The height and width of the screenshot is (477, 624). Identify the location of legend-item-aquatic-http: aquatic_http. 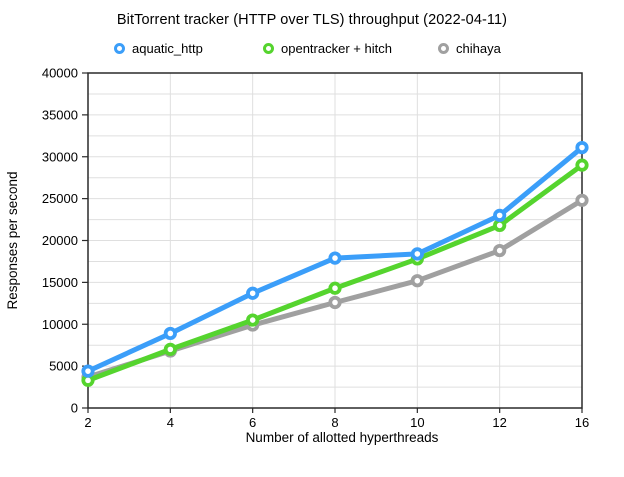
(158, 48).